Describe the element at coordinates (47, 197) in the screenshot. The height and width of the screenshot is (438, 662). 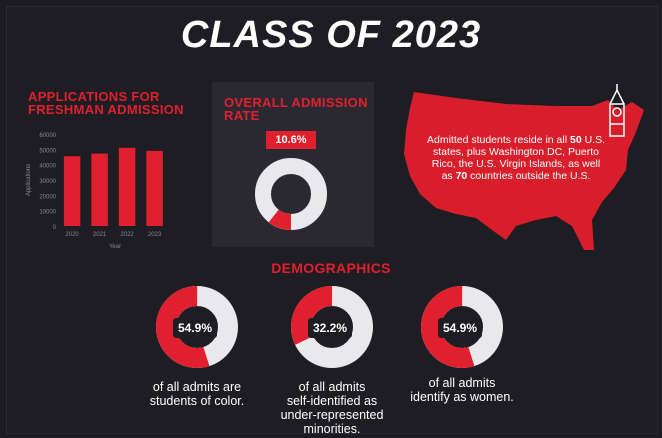
I see `y-tick-label: 20000` at that location.